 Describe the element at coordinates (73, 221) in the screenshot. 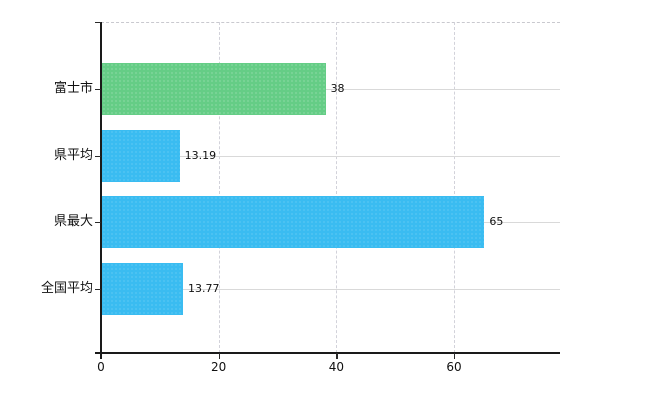

I see `category-label: 県最大` at that location.